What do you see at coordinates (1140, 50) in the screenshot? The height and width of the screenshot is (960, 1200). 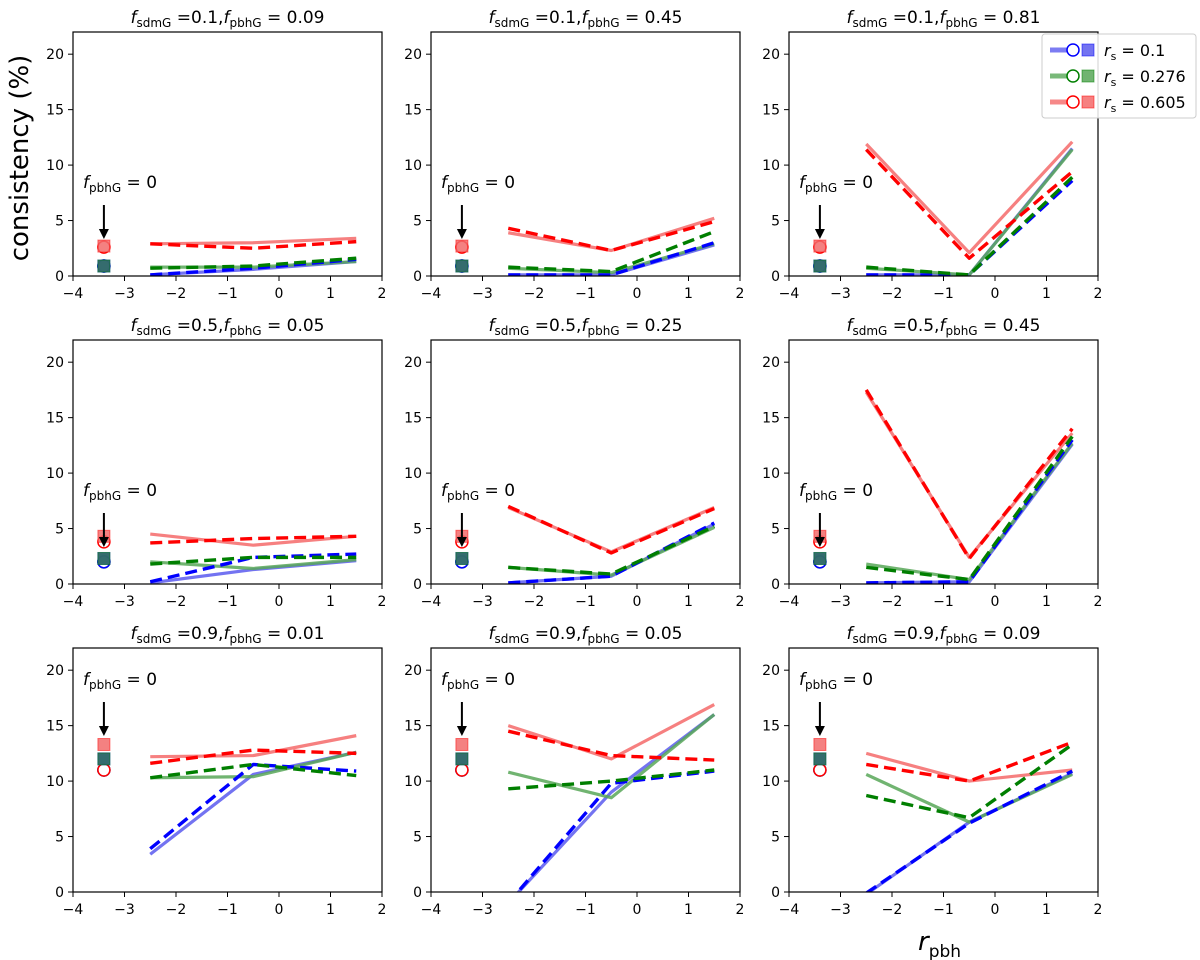 I see `legend-label-value: = 0.1` at bounding box center [1140, 50].